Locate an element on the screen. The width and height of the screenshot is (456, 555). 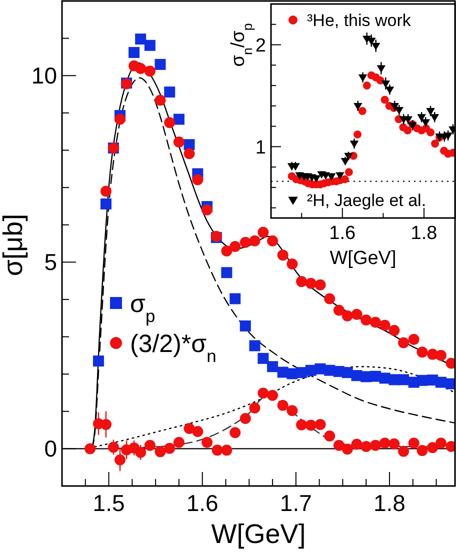
legend-label: σ$_{p}$ is located at coordinates (143, 308).